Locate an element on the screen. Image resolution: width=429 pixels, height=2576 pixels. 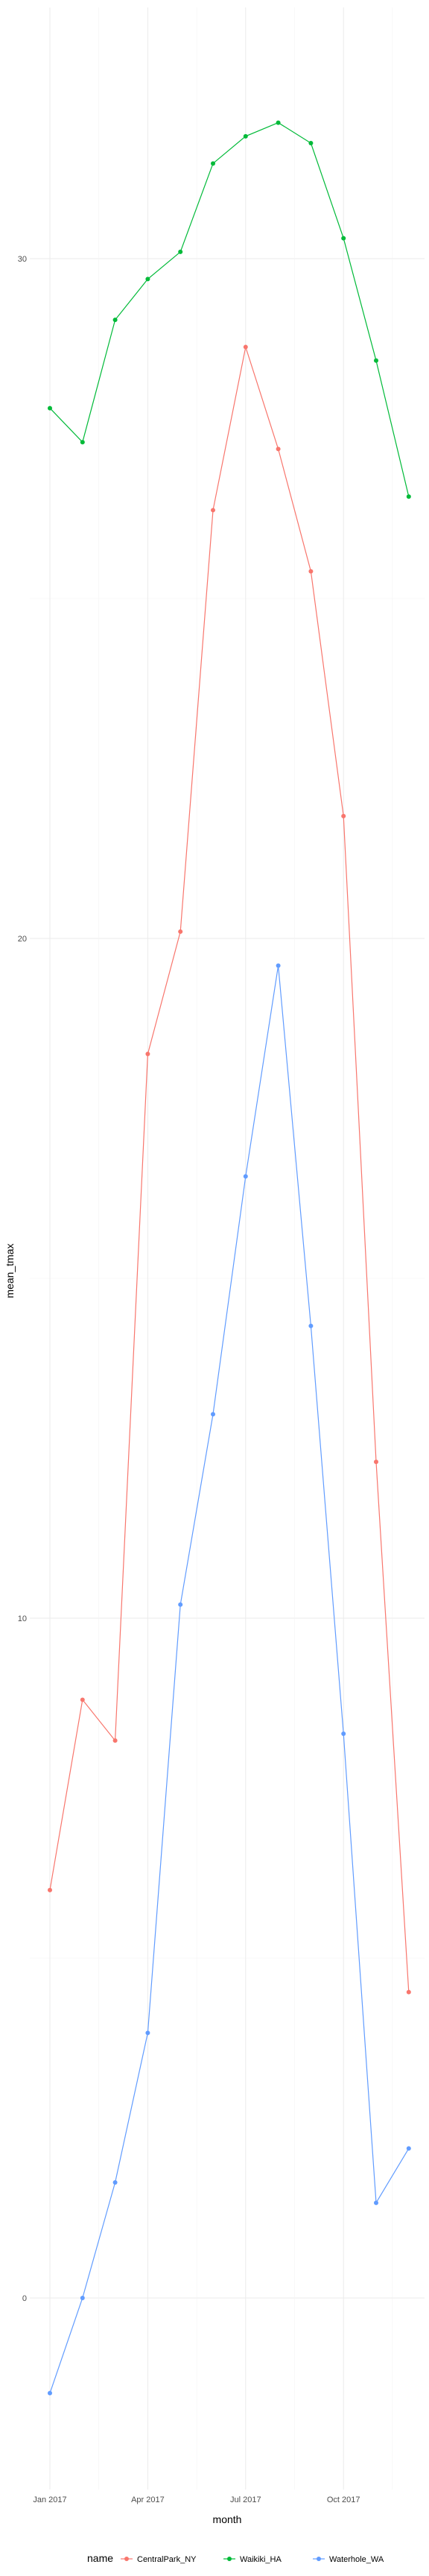
x-tick-label: Oct 2017 is located at coordinates (343, 2500).